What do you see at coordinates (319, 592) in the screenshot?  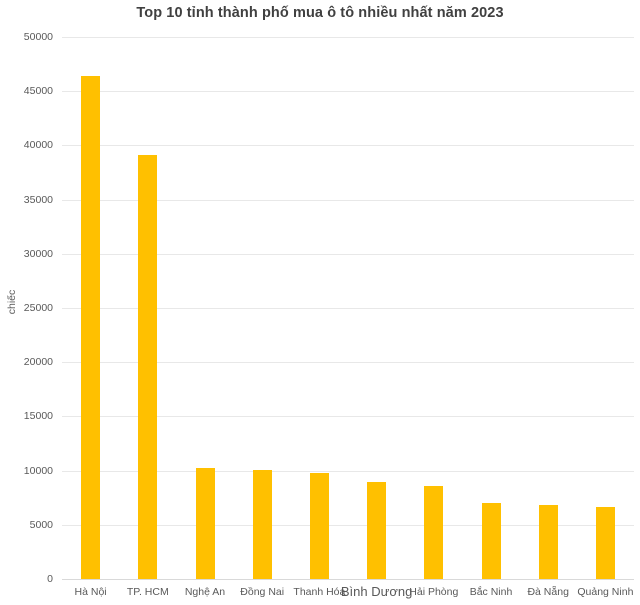 I see `x-axis-label: Thanh Hóa` at bounding box center [319, 592].